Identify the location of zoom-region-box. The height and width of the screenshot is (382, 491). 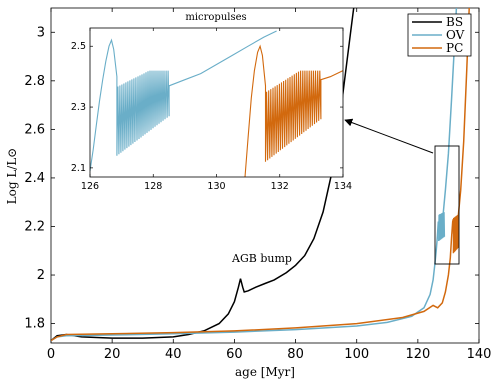
(447, 205).